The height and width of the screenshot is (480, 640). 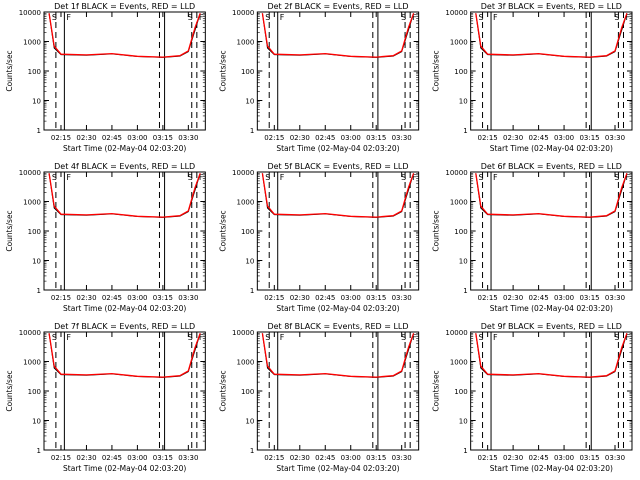 I want to click on x-tick-label: 02:15, so click(x=61, y=458).